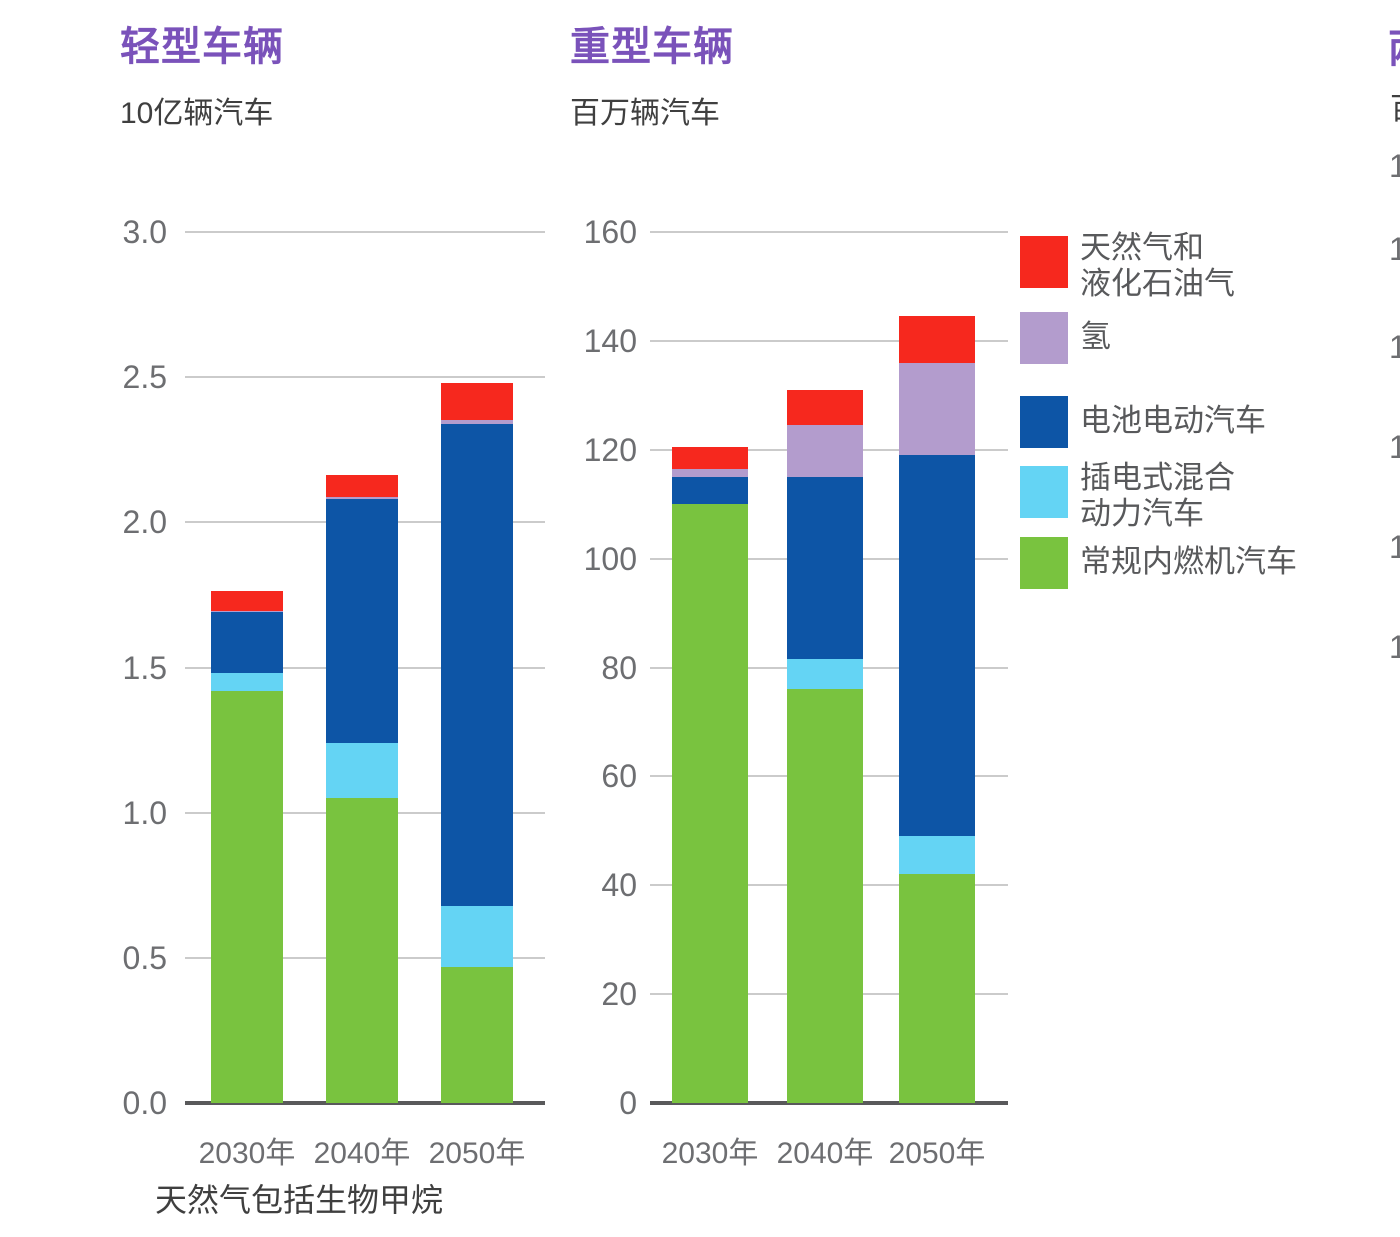 The height and width of the screenshot is (1237, 1400). I want to click on legend-swatch-h2, so click(1044, 338).